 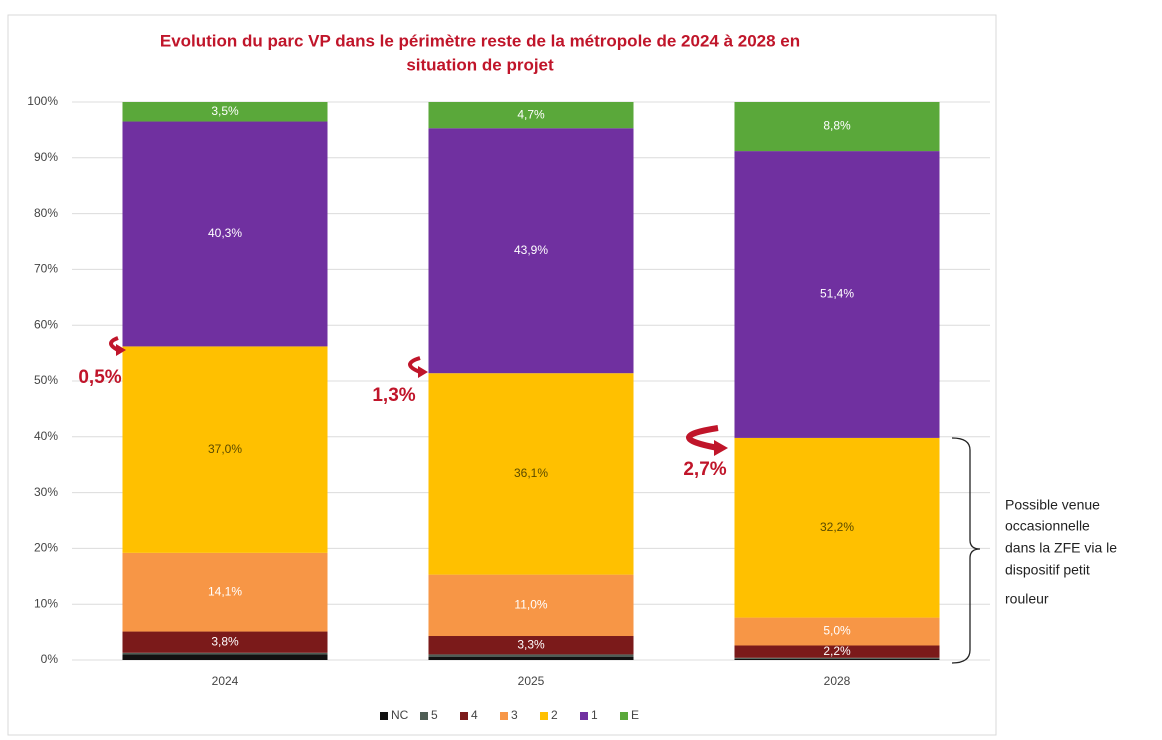 What do you see at coordinates (46, 492) in the screenshot?
I see `y-tick-label: 30%` at bounding box center [46, 492].